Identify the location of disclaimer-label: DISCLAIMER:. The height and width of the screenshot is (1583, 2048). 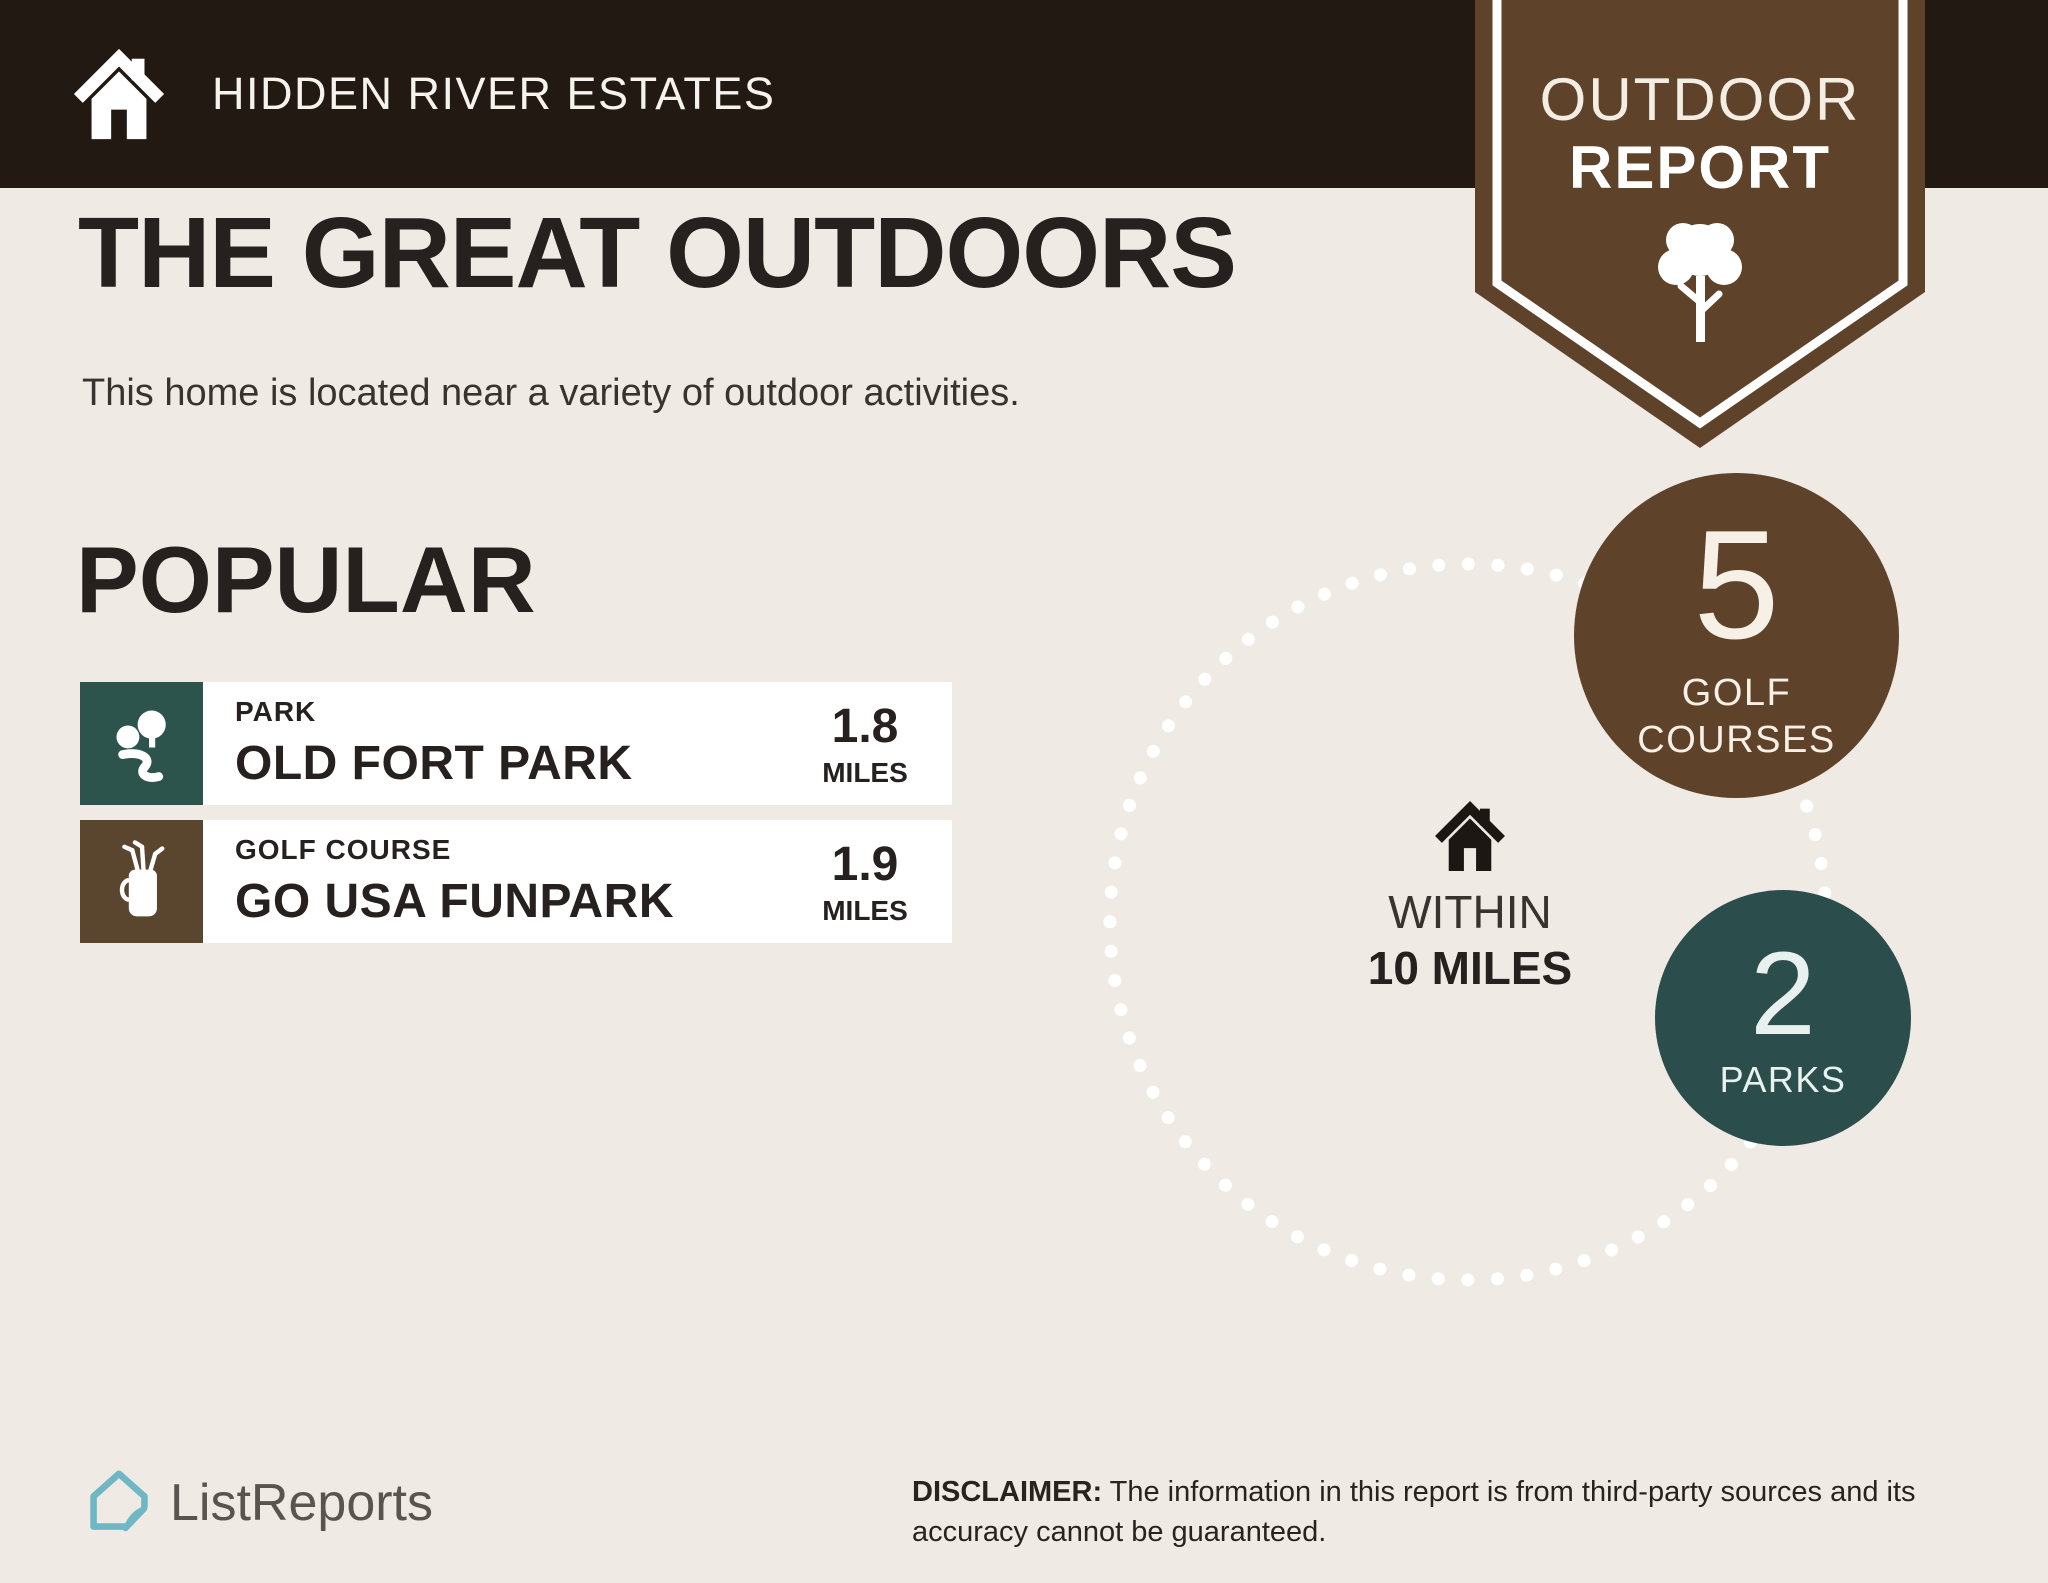
(1007, 1492).